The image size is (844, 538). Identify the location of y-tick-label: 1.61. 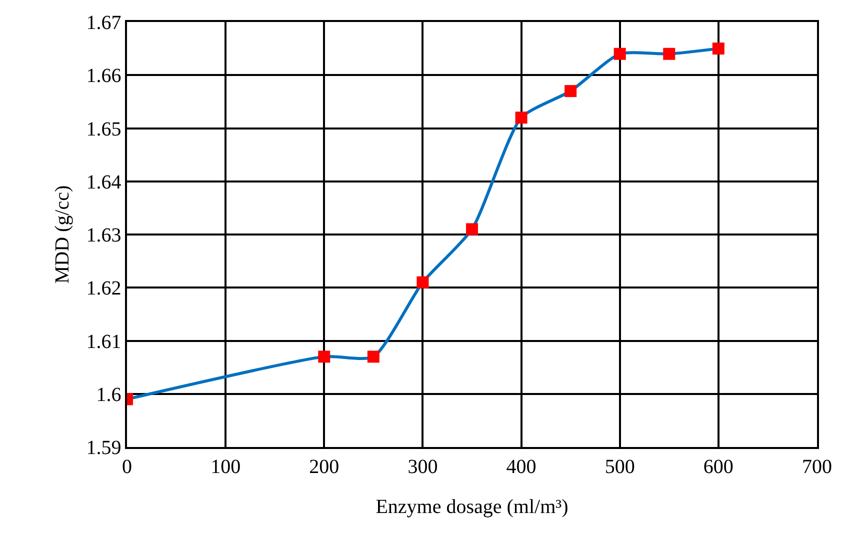
(104, 341).